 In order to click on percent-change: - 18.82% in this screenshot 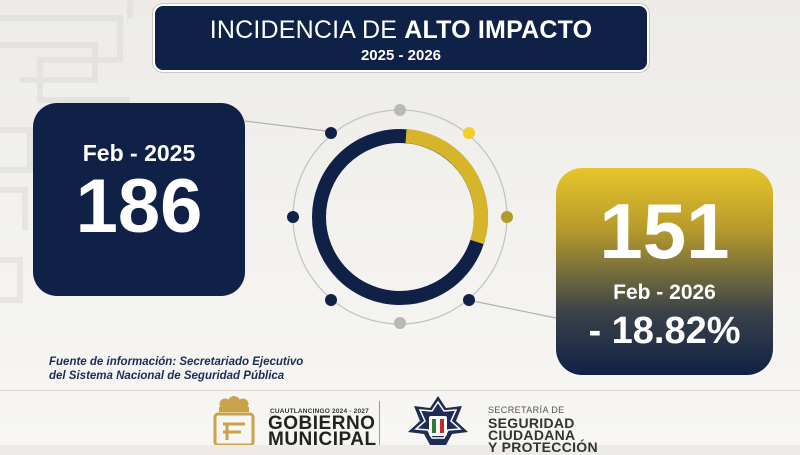, I will do `click(664, 331)`.